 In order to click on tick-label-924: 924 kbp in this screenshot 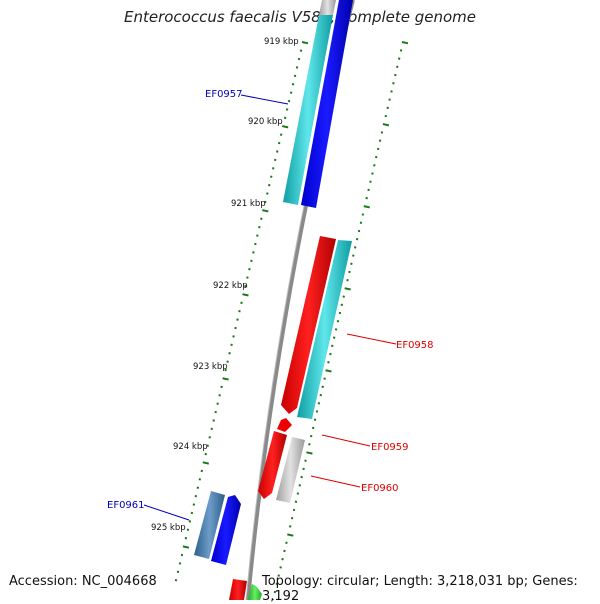, I will do `click(190, 447)`.